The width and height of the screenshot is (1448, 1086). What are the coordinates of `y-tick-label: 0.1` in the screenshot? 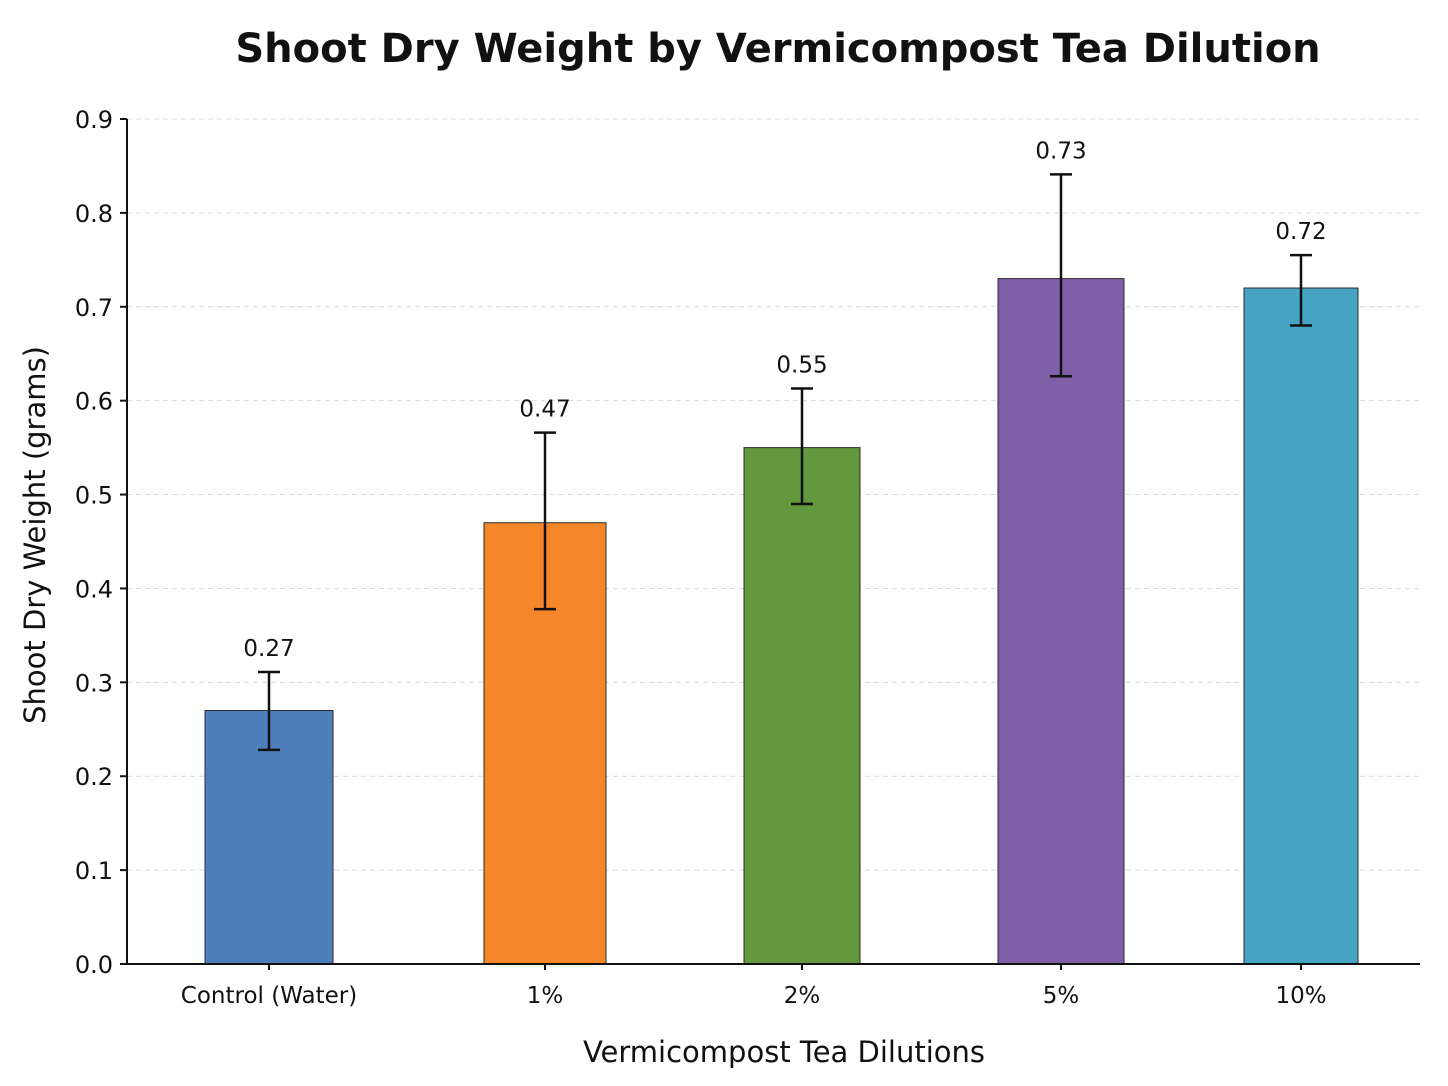 It's located at (94, 871).